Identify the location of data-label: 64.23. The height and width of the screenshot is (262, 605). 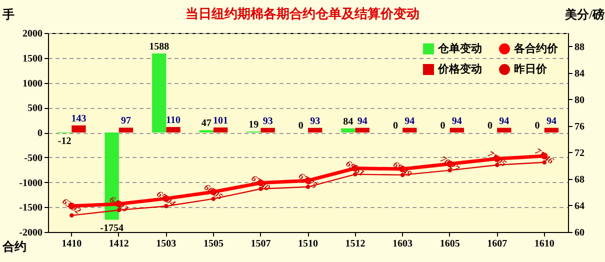
(119, 204).